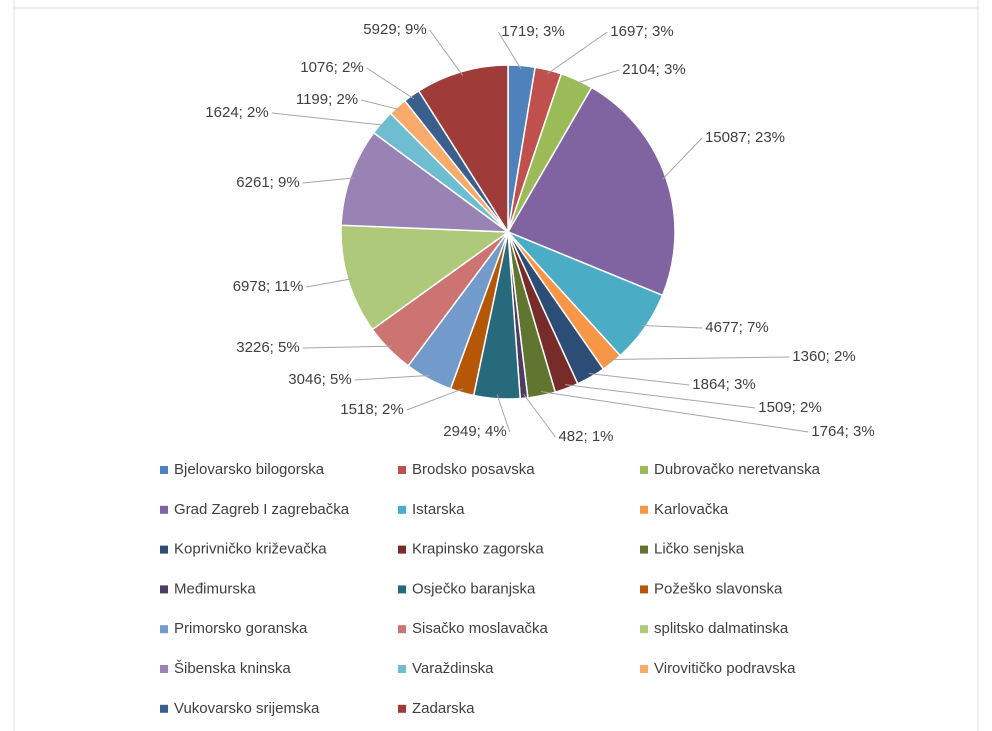  I want to click on legend-label: Koprivničko križevačka, so click(250, 549).